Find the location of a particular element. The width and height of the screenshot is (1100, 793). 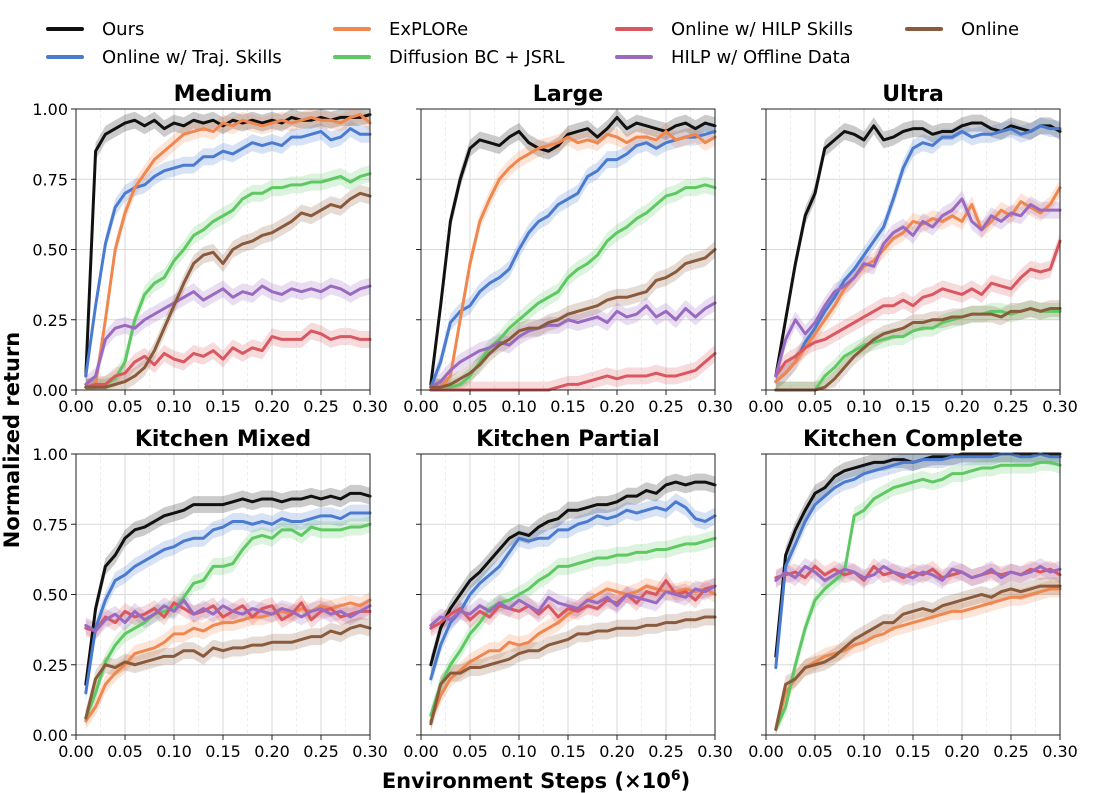

legend-label: Ours is located at coordinates (123, 29).